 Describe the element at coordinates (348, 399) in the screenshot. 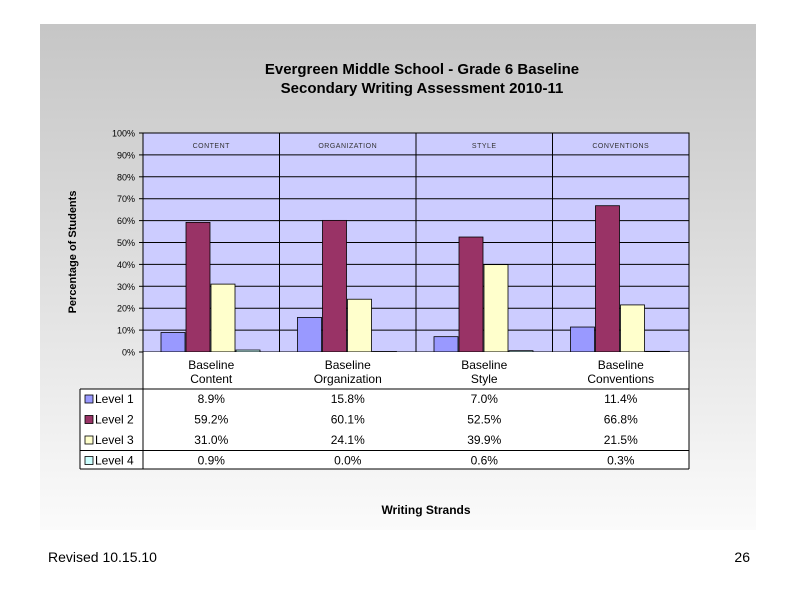

I see `data-label: 15.8%` at that location.